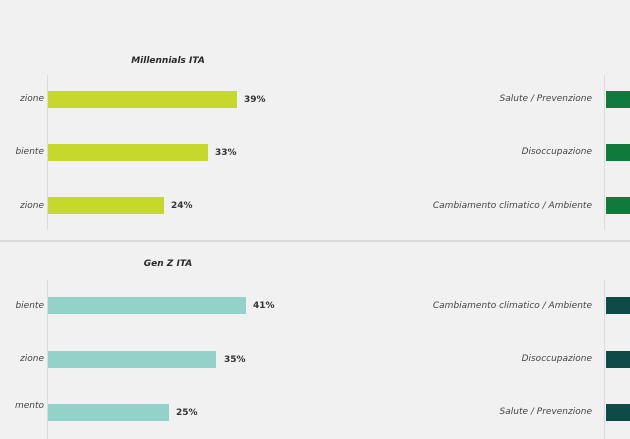 This screenshot has width=630, height=439. What do you see at coordinates (168, 264) in the screenshot?
I see `chart-title-genz: Gen Z ITA` at bounding box center [168, 264].